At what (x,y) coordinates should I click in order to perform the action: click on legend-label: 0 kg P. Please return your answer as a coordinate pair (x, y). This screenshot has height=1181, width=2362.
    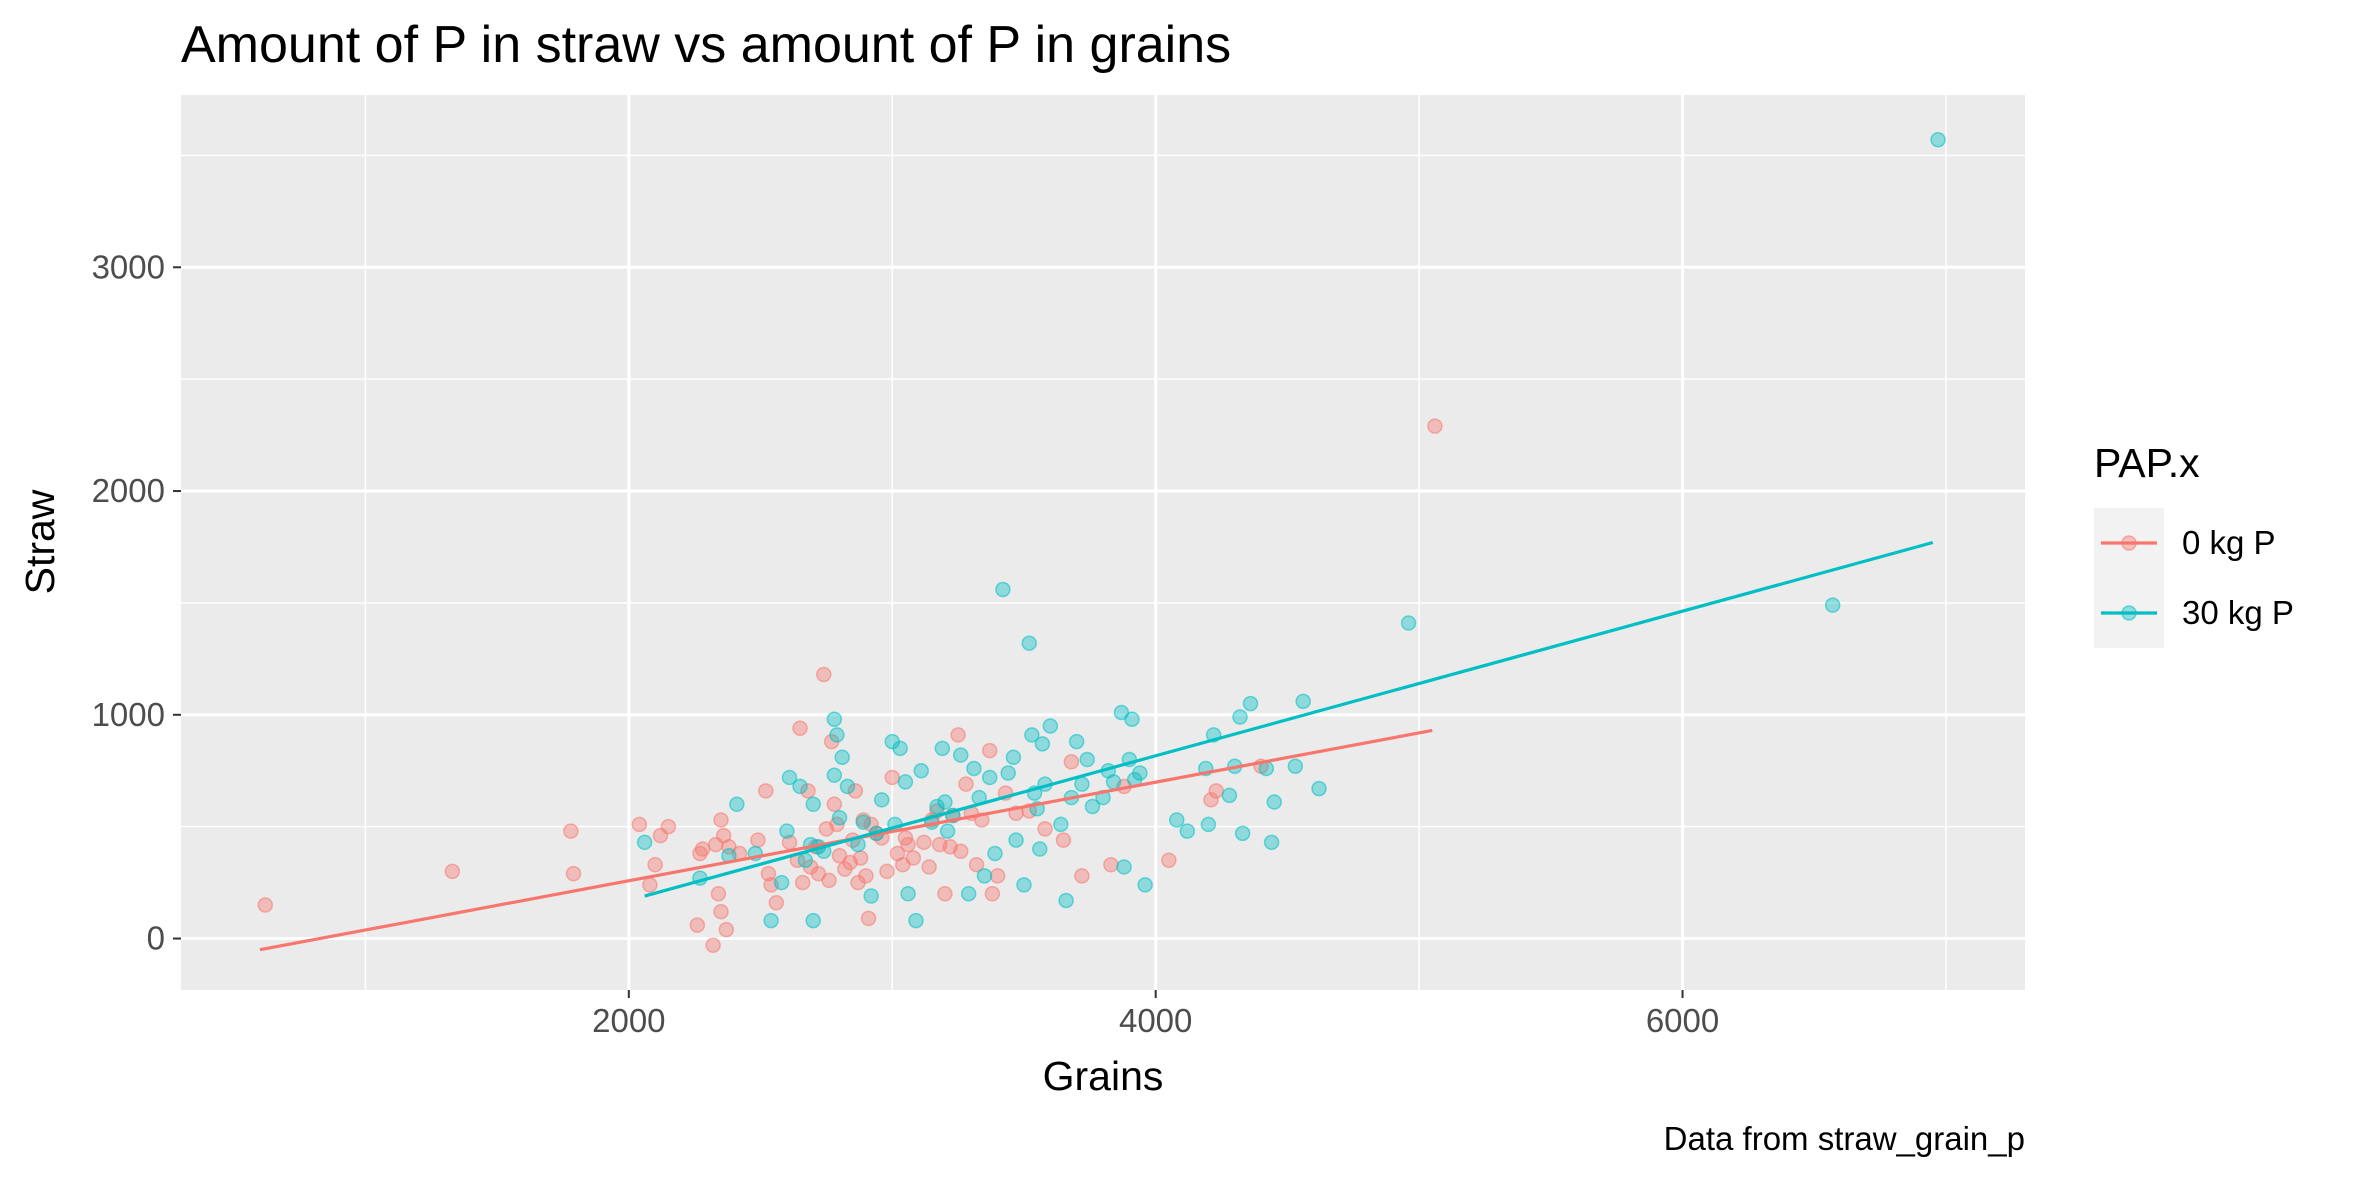
    Looking at the image, I should click on (2229, 542).